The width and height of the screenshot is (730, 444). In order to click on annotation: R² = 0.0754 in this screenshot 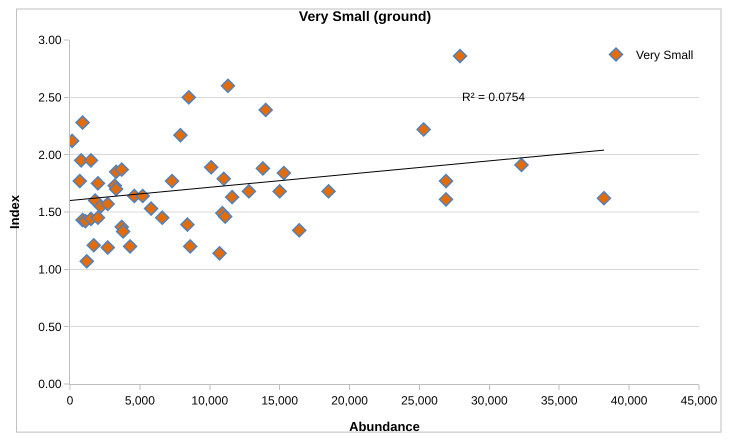, I will do `click(494, 97)`.